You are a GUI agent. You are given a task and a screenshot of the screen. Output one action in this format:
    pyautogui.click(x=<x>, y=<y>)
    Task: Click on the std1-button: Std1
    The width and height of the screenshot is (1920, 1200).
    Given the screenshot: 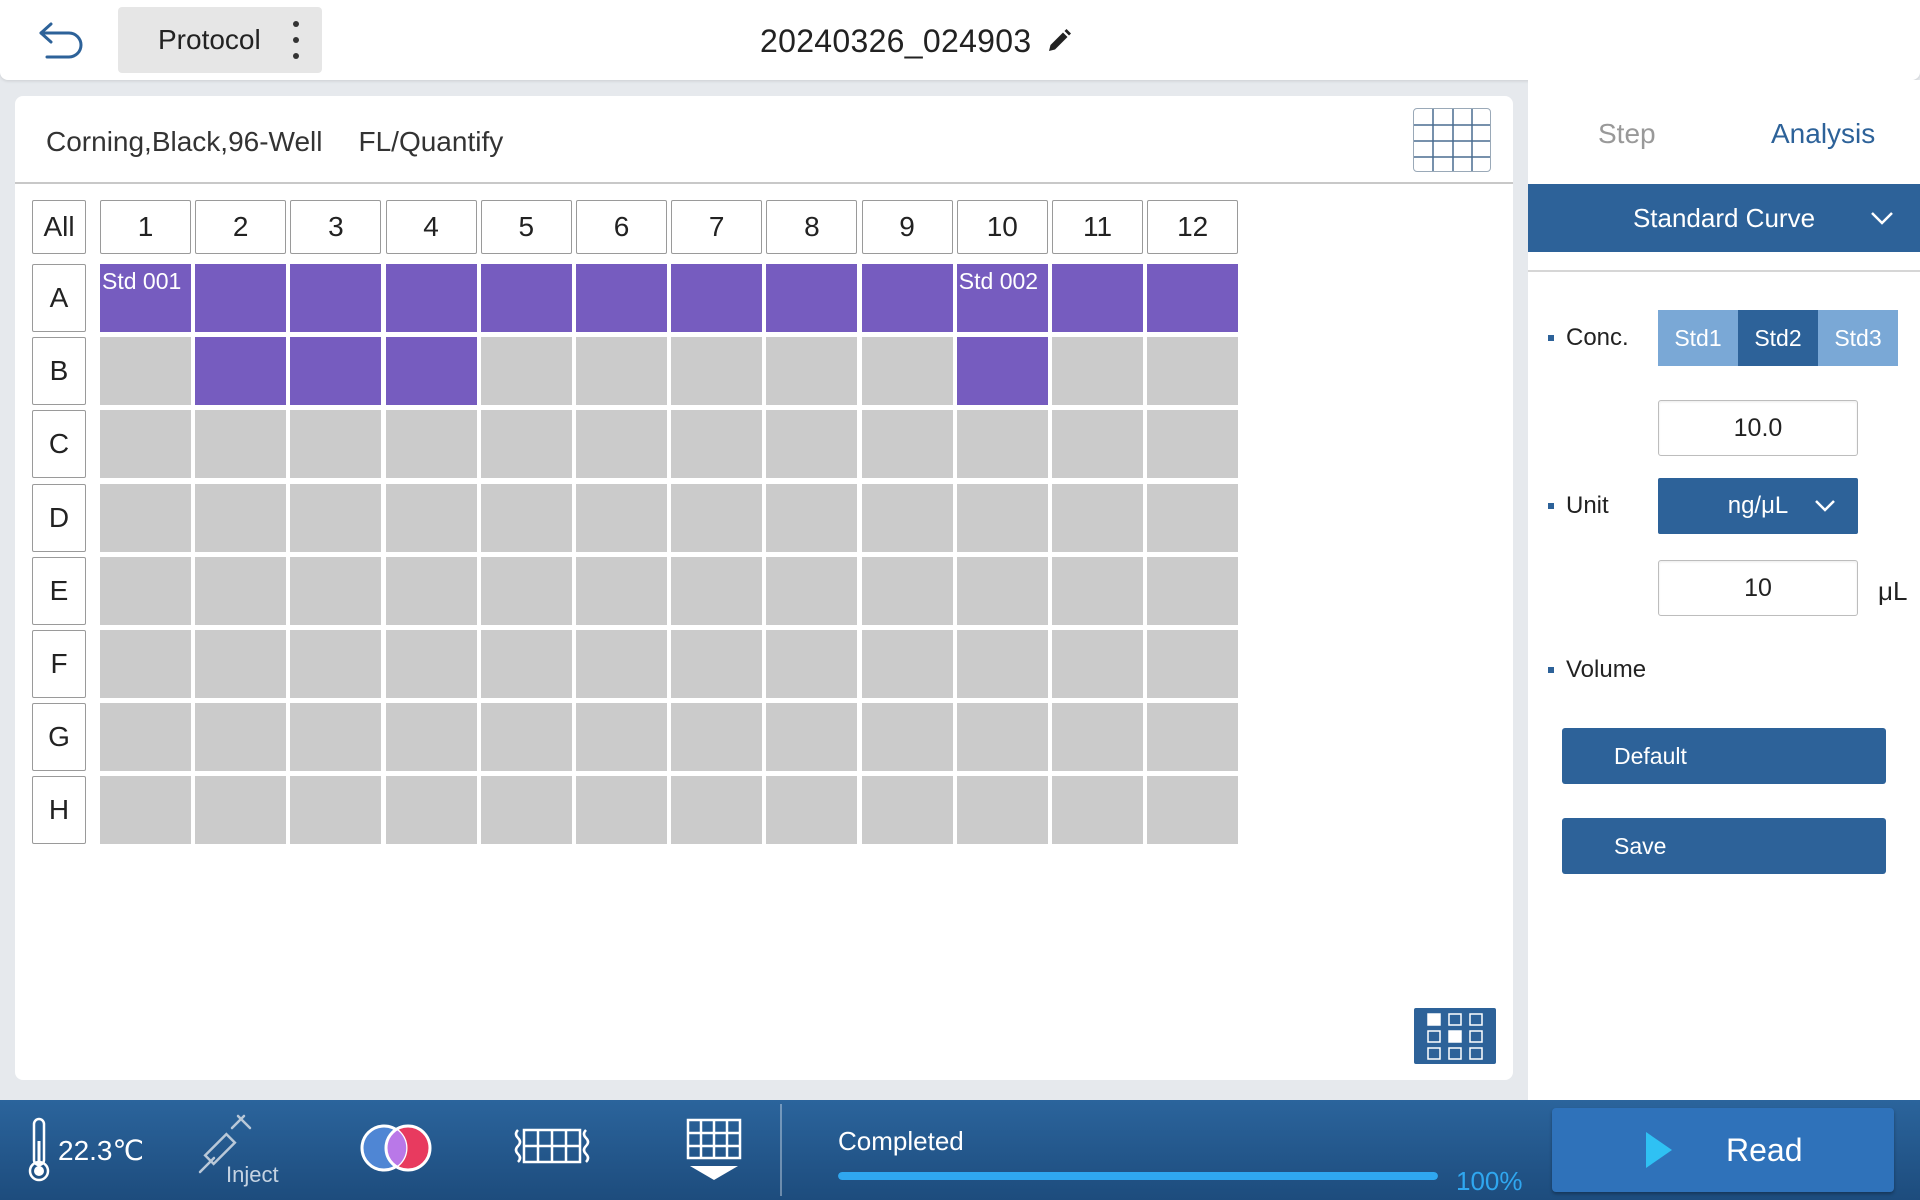 What is the action you would take?
    pyautogui.click(x=1698, y=338)
    